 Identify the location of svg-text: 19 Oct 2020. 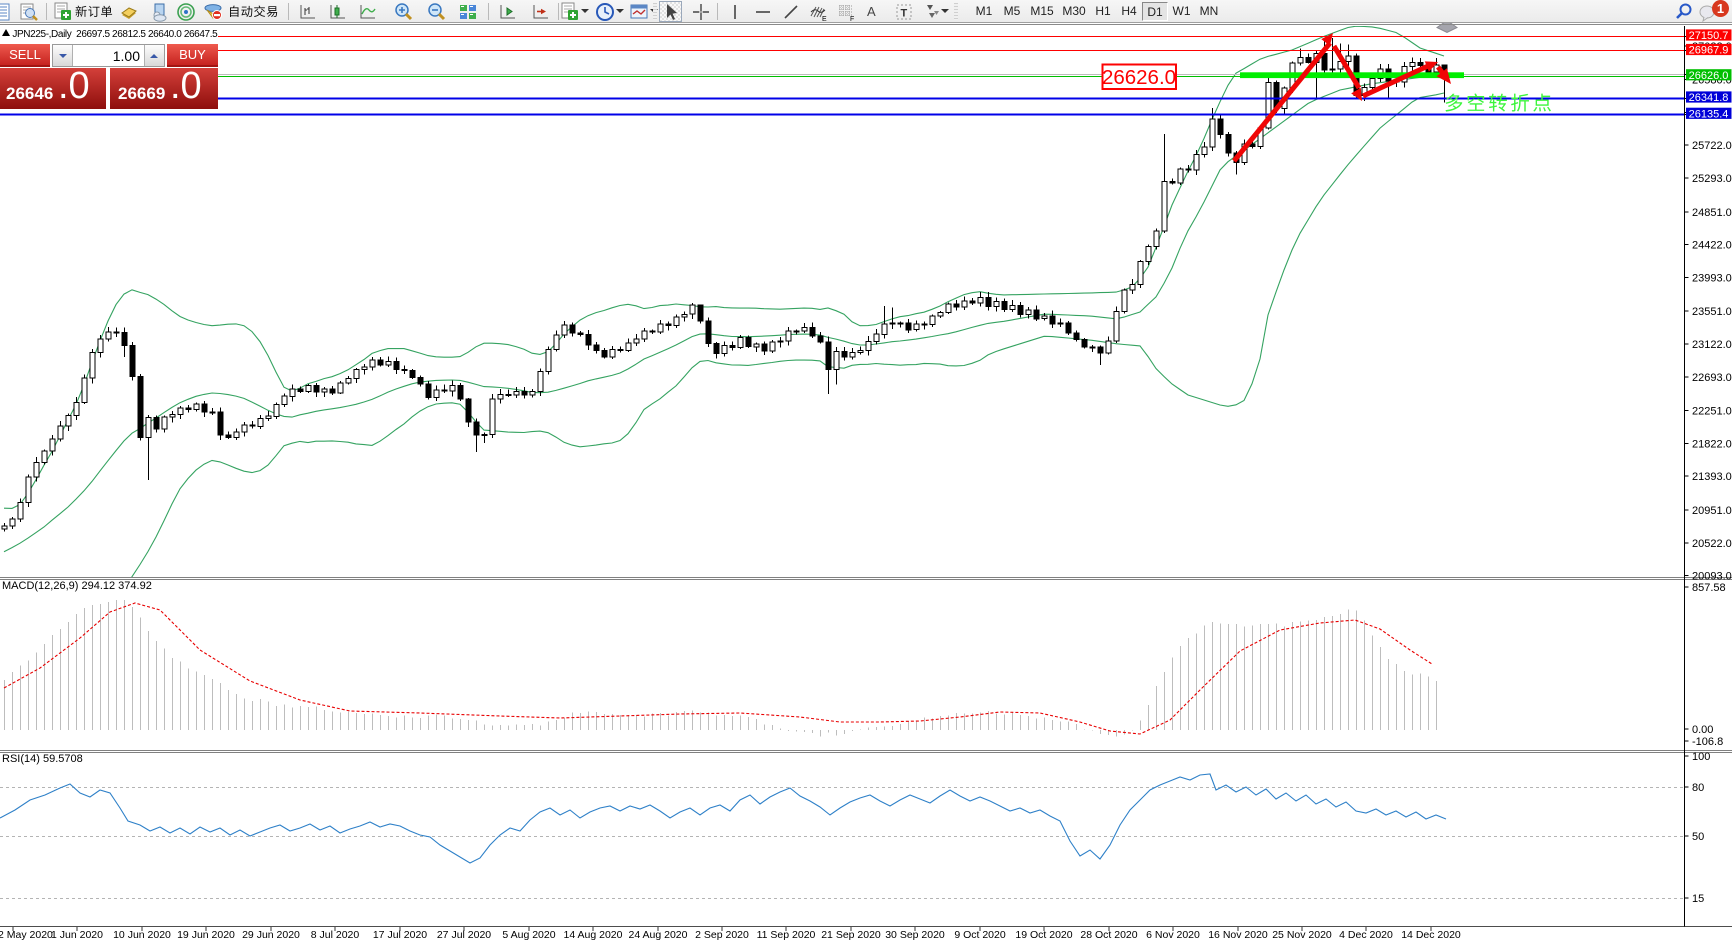
(1043, 935).